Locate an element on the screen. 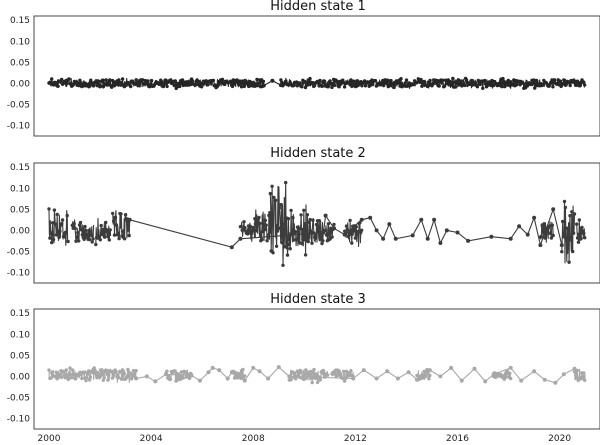 The image size is (600, 445). x-tick-label: 2012 is located at coordinates (355, 439).